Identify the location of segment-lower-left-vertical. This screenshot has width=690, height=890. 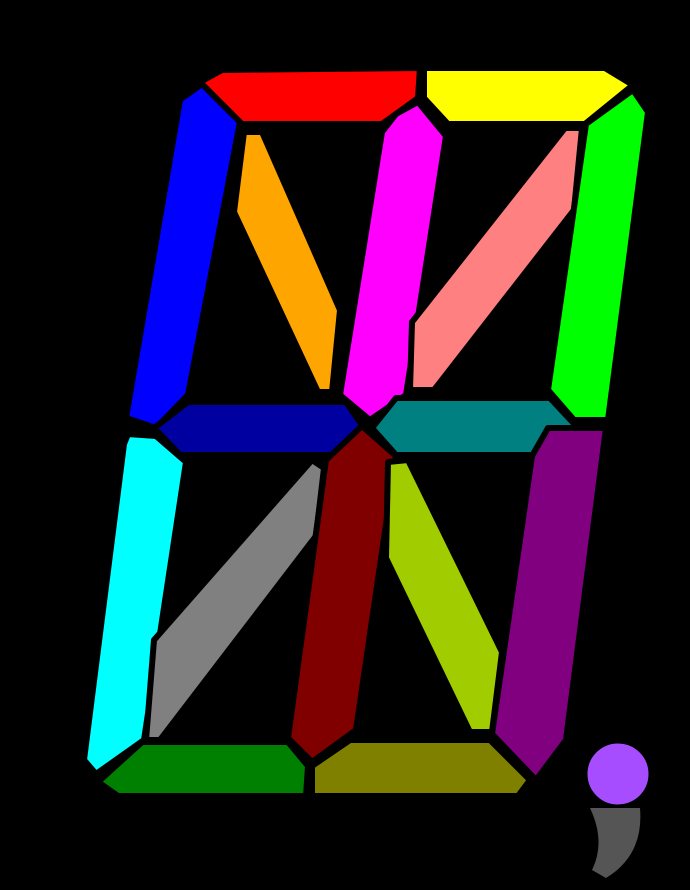
(135, 604).